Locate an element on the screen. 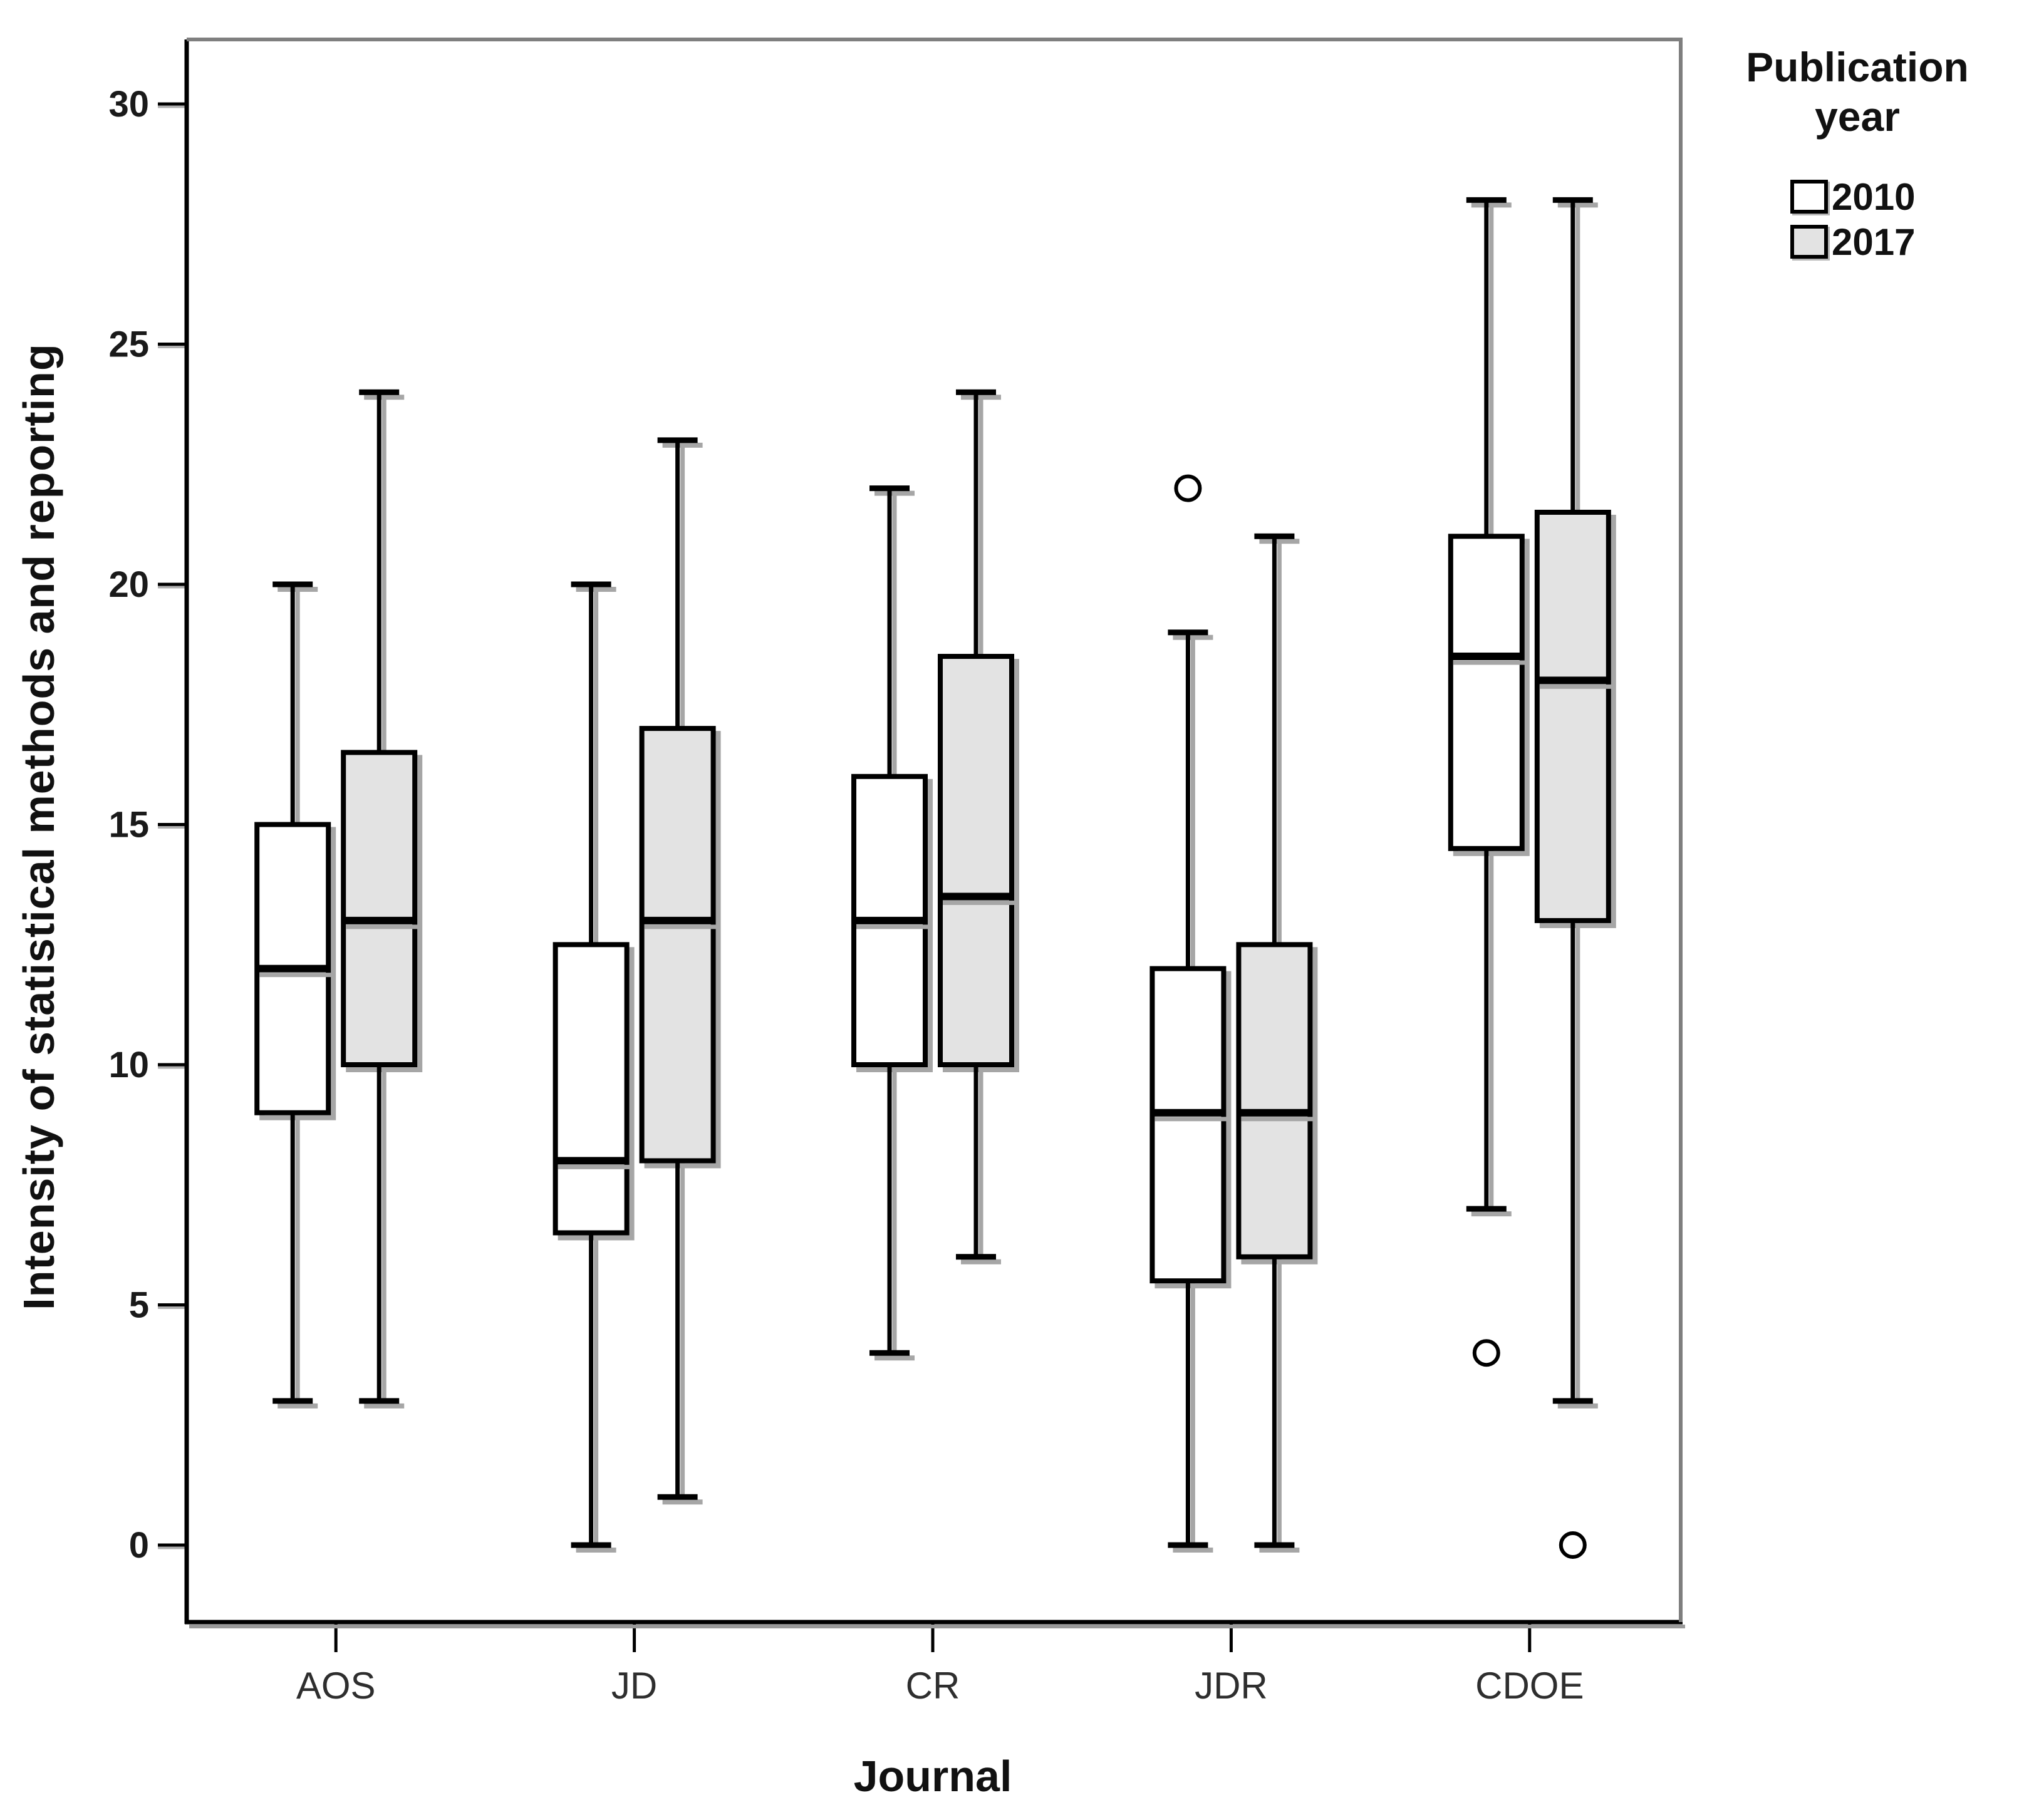 The height and width of the screenshot is (1820, 2029). legend-label-2010: 2010 is located at coordinates (1874, 197).